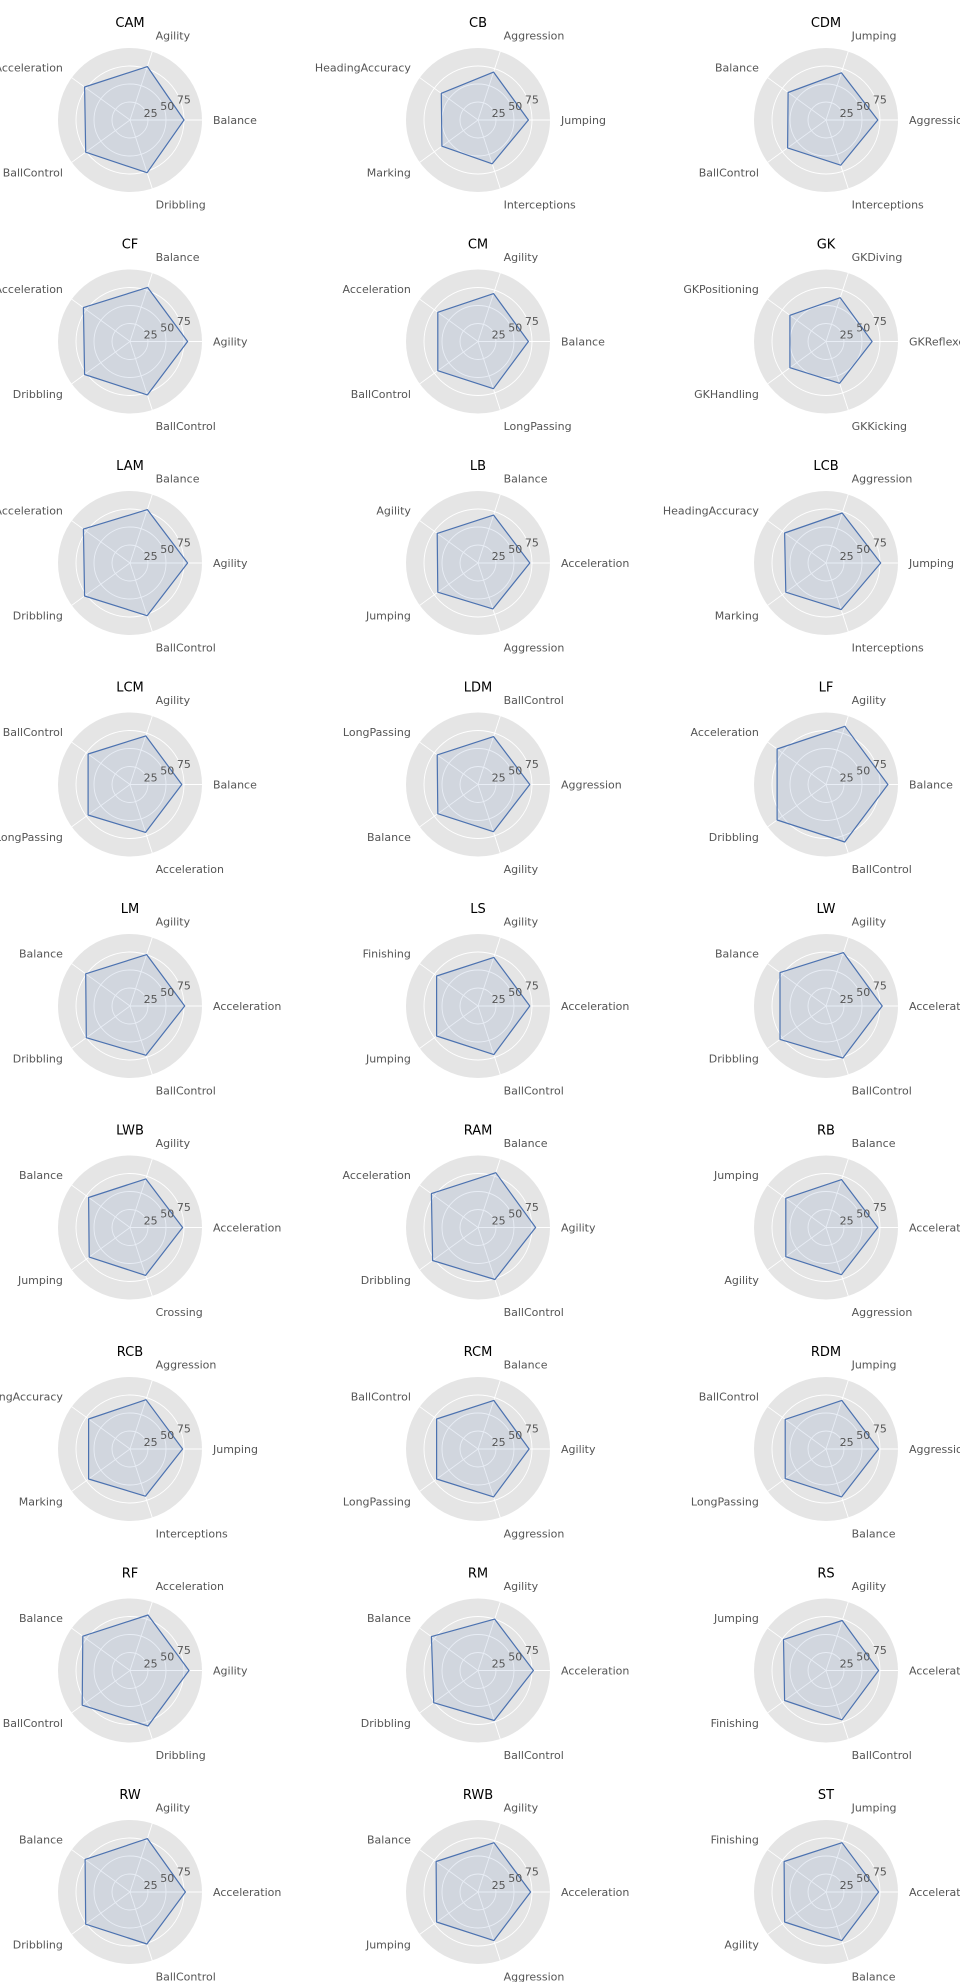  Describe the element at coordinates (595, 1892) in the screenshot. I see `axis-label: Acceleration` at that location.